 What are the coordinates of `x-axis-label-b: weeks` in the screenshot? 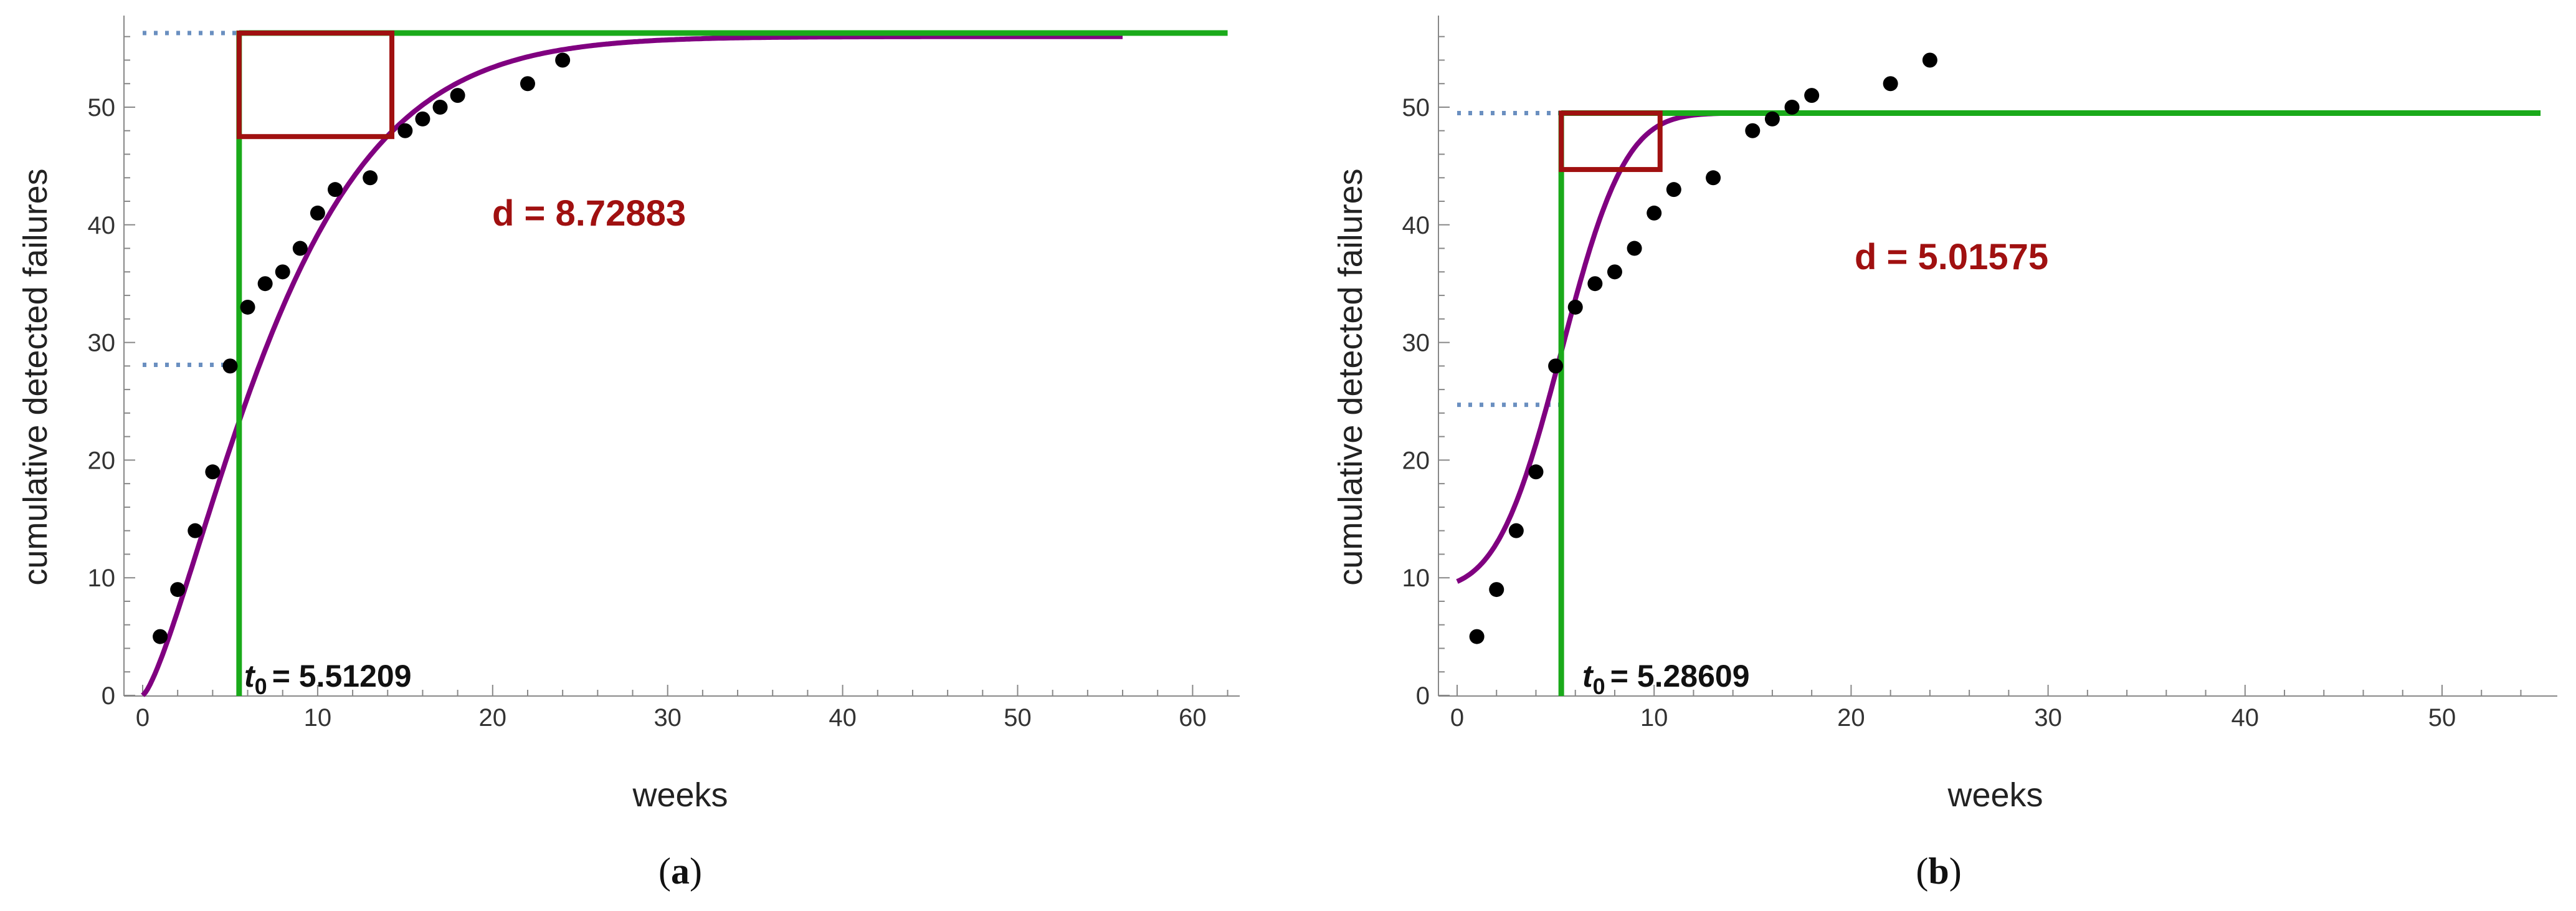 It's located at (1995, 795).